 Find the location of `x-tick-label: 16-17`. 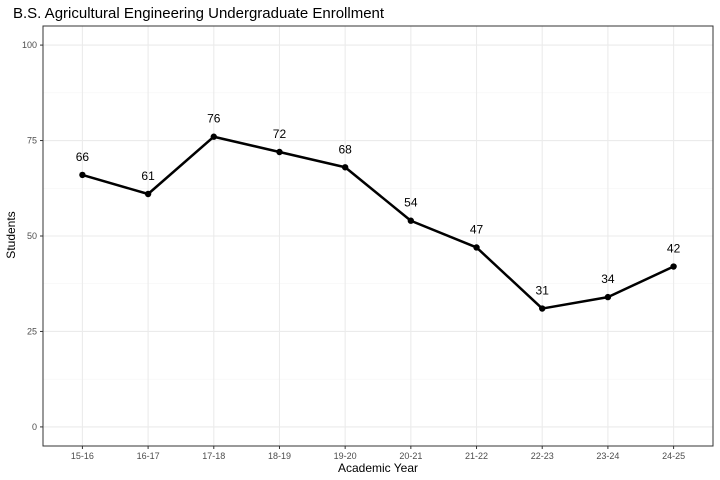

x-tick-label: 16-17 is located at coordinates (148, 456).